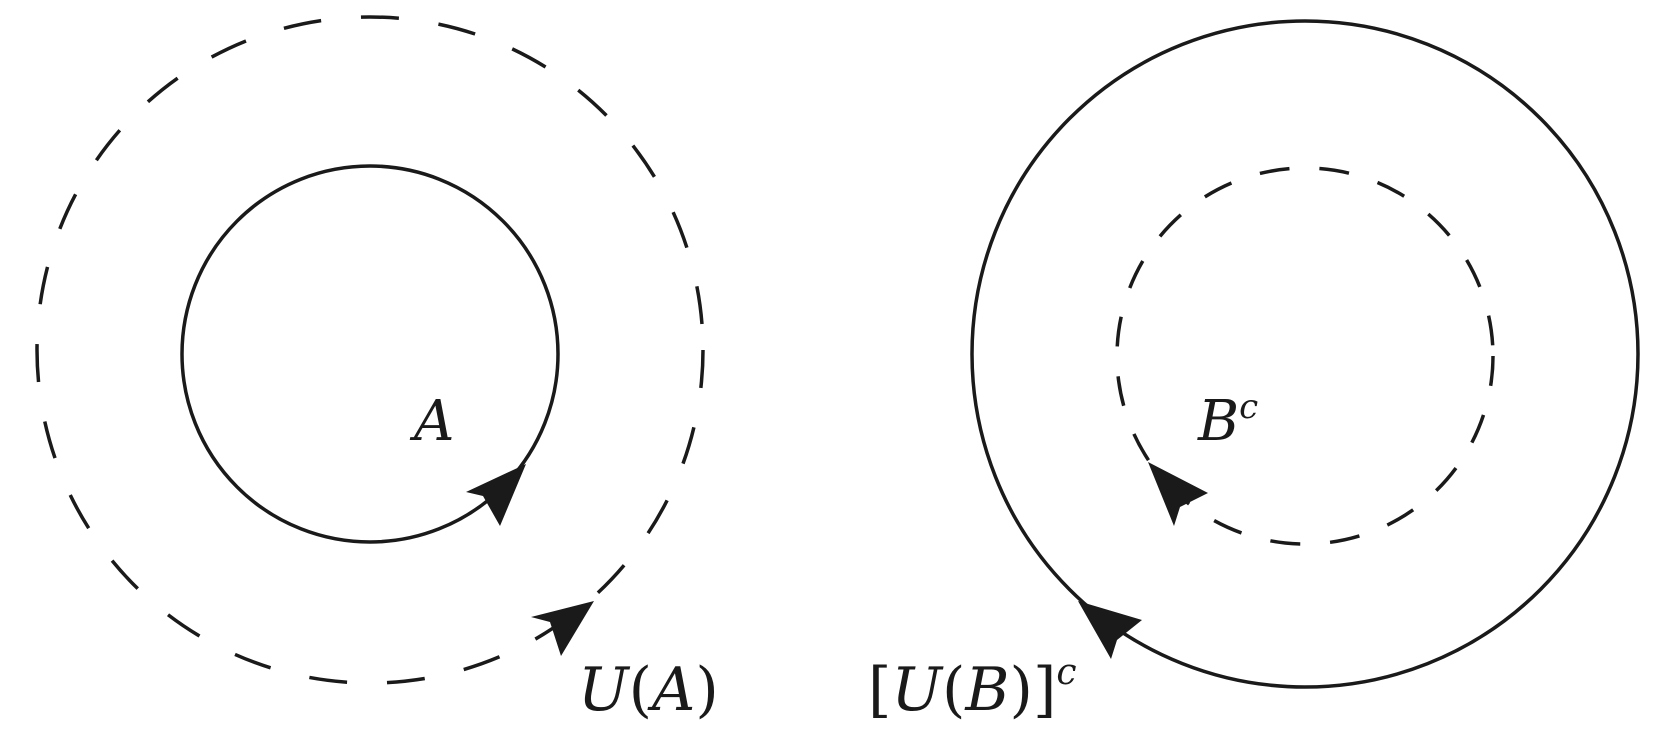  What do you see at coordinates (1248, 407) in the screenshot?
I see `label-b-complement-superscript: c` at bounding box center [1248, 407].